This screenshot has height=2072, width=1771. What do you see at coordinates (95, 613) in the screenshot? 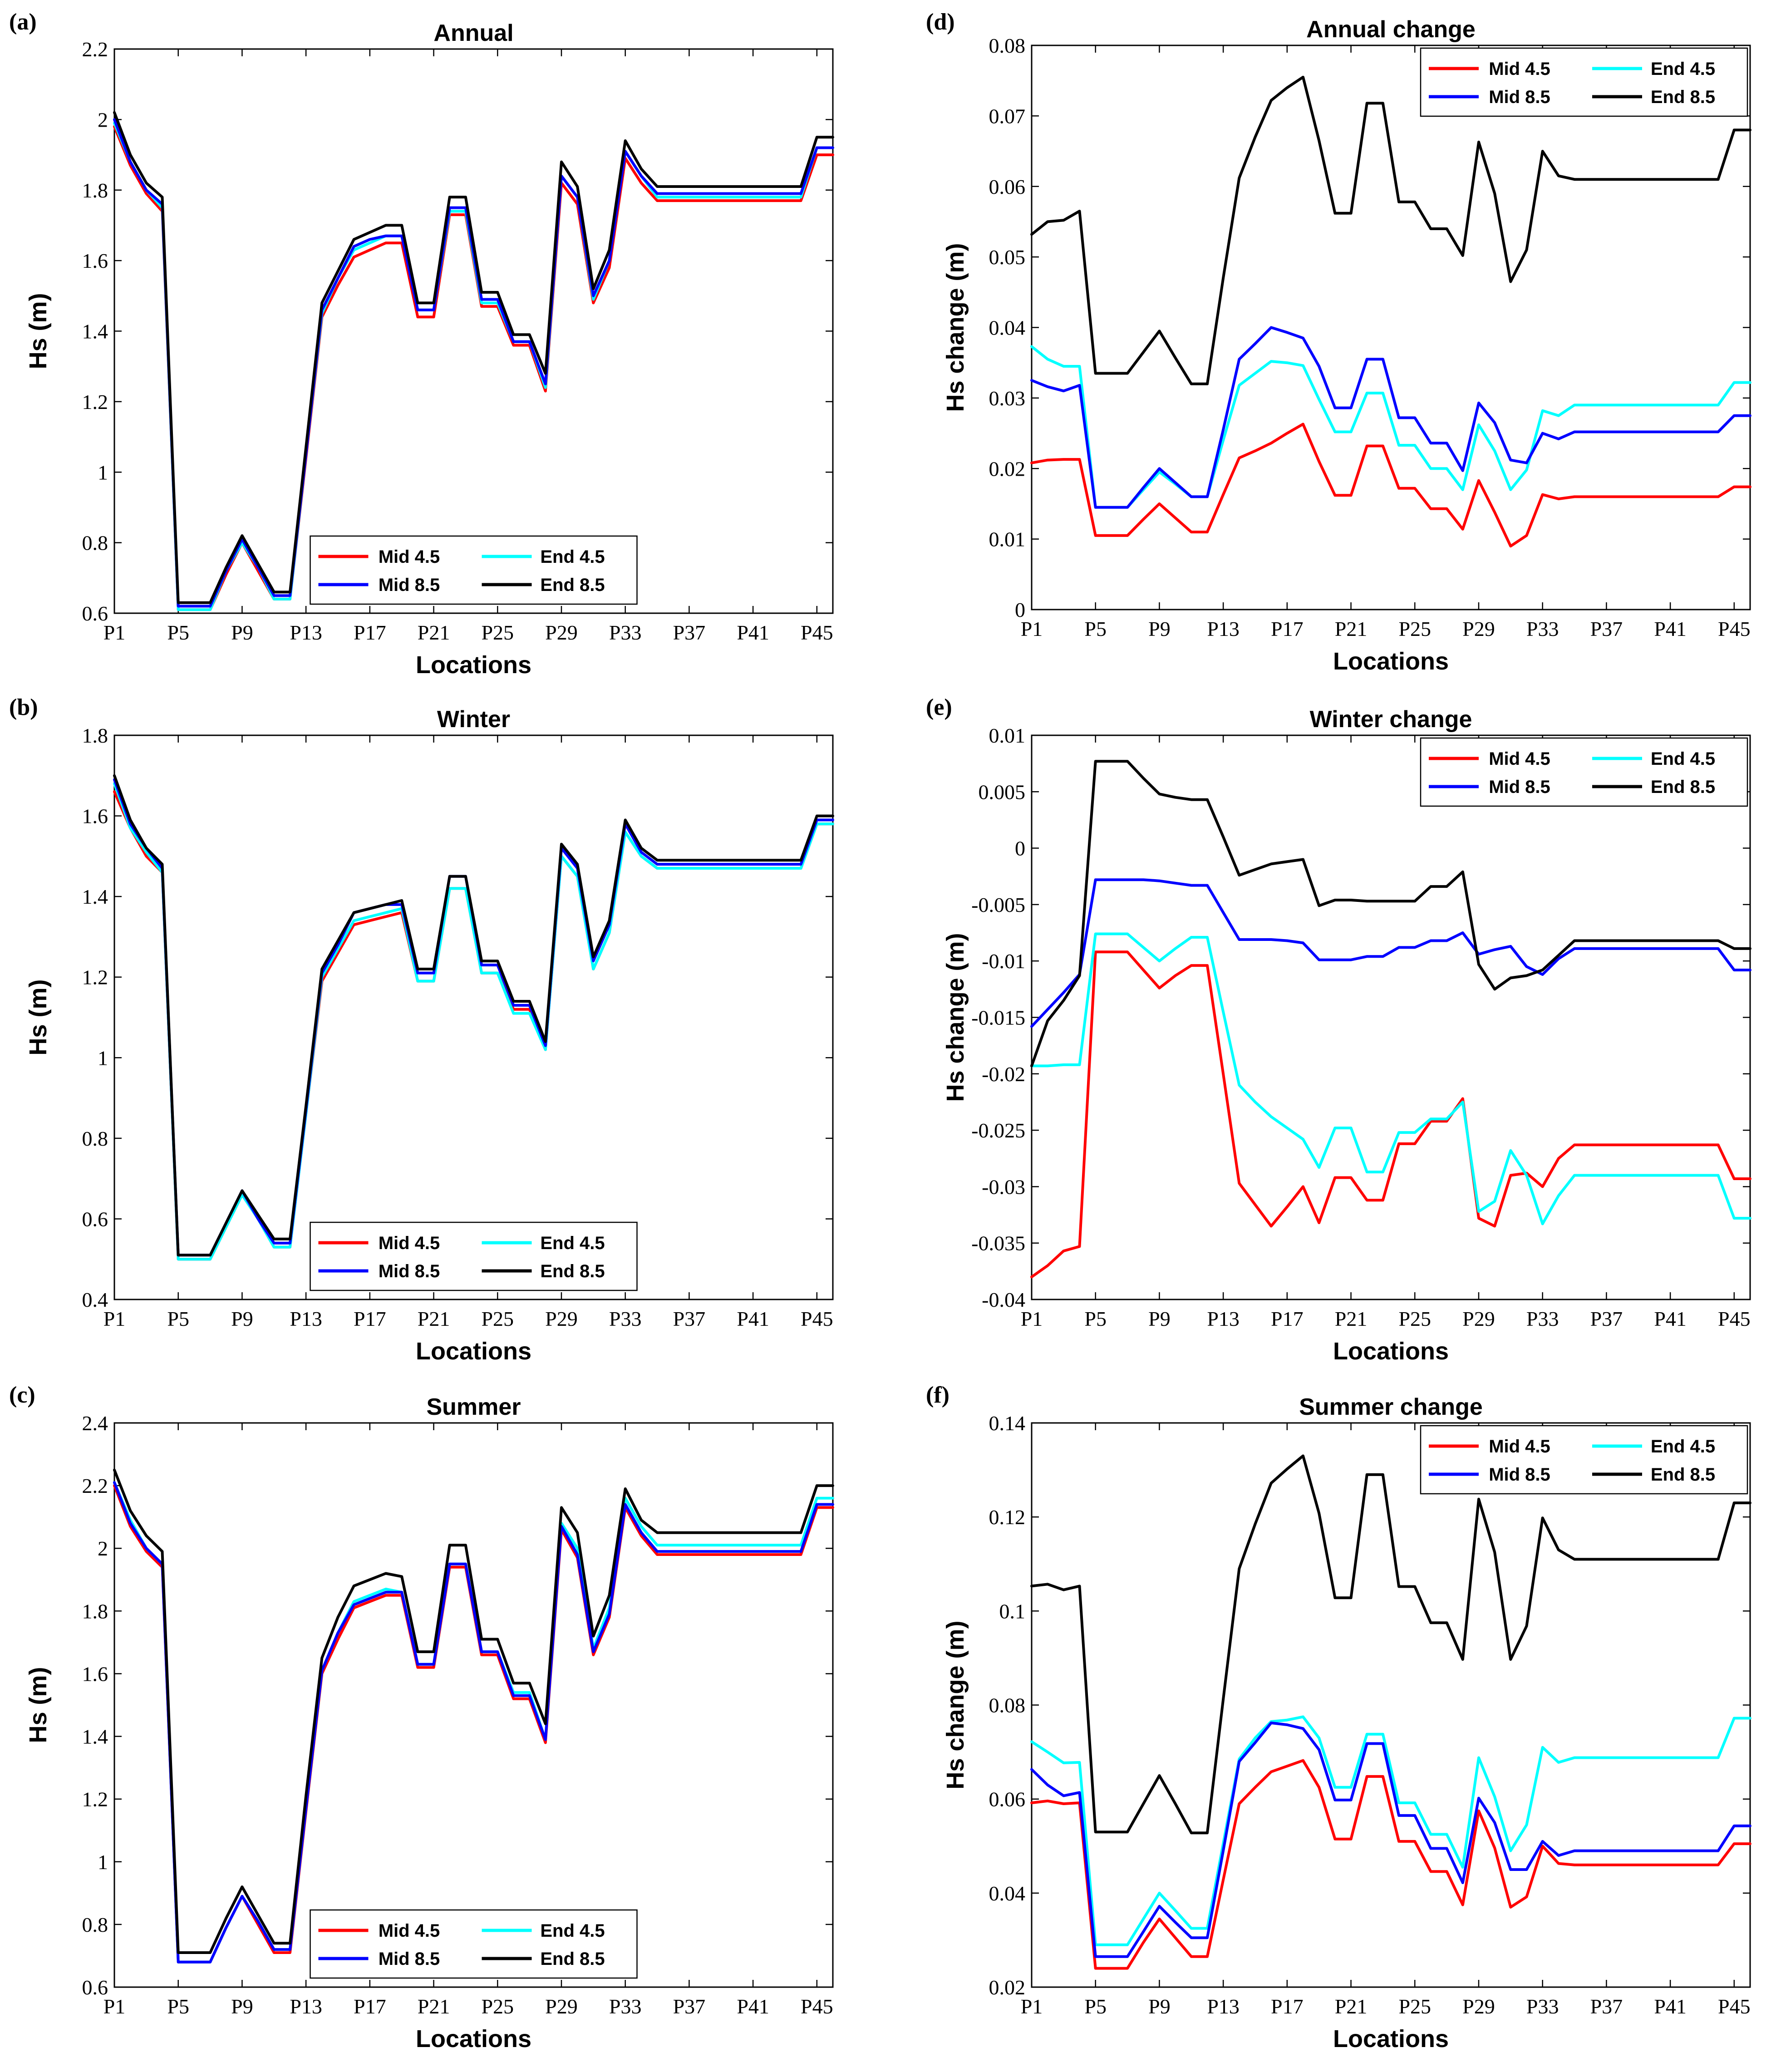
I see `y-tick-label: 0.6` at bounding box center [95, 613].